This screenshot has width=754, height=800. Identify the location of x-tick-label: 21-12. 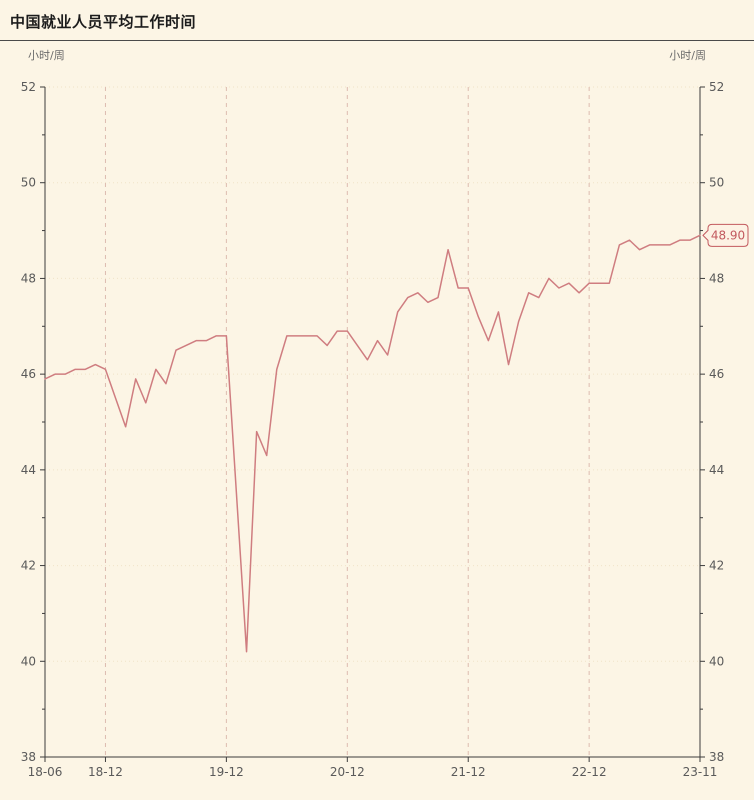
(468, 772).